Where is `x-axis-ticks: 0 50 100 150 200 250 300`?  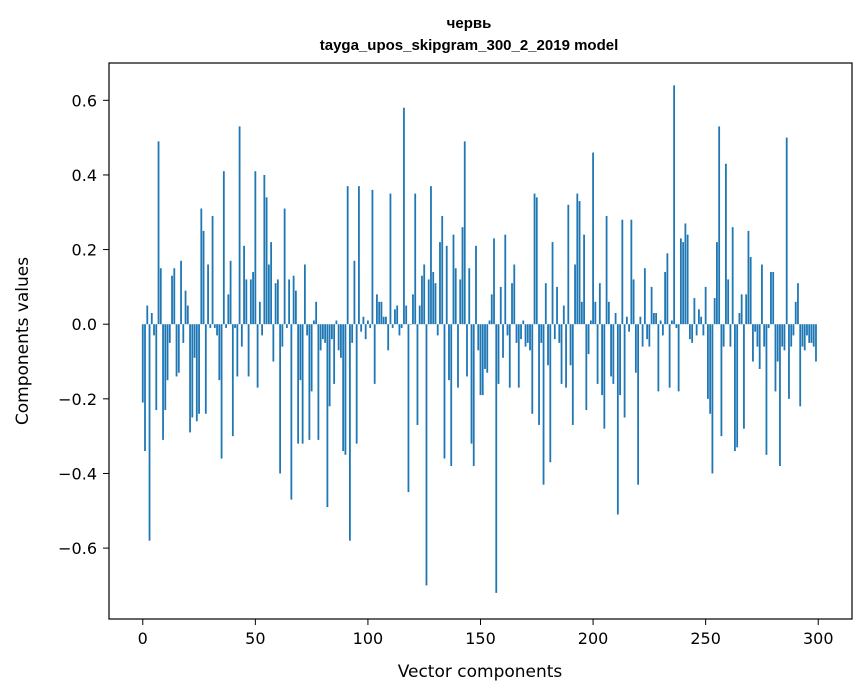 x-axis-ticks: 0 50 100 150 200 250 300 is located at coordinates (486, 633).